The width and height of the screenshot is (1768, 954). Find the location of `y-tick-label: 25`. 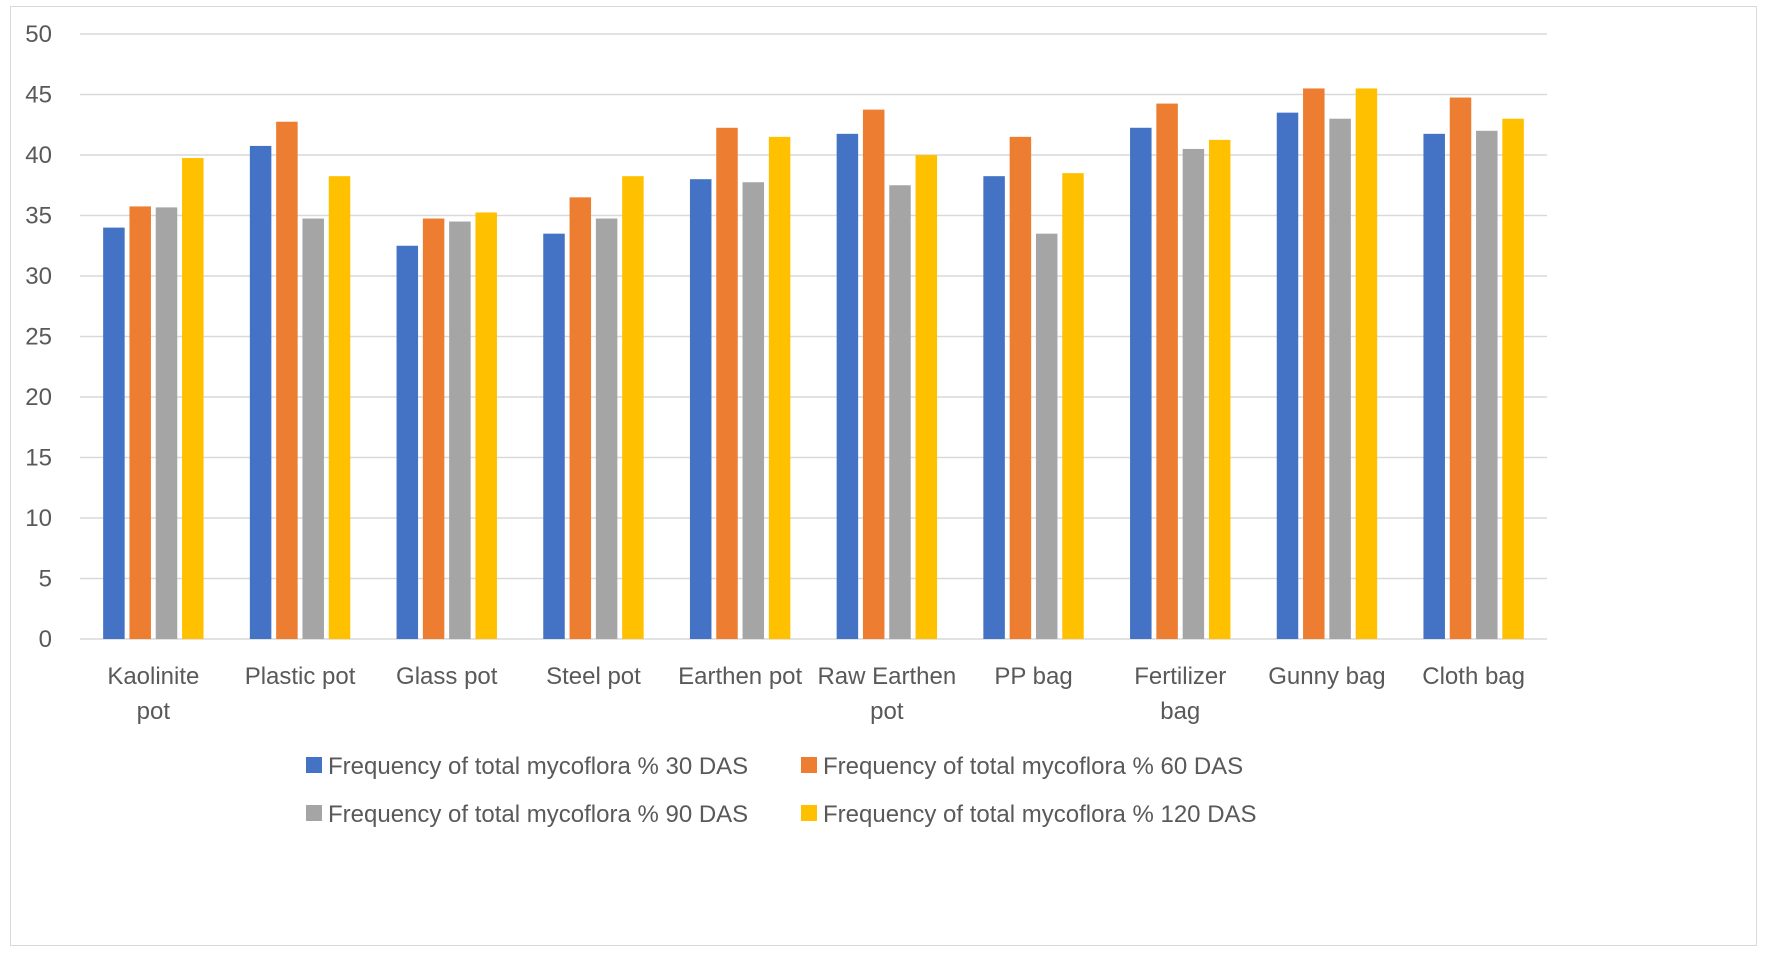

y-tick-label: 25 is located at coordinates (38, 337).